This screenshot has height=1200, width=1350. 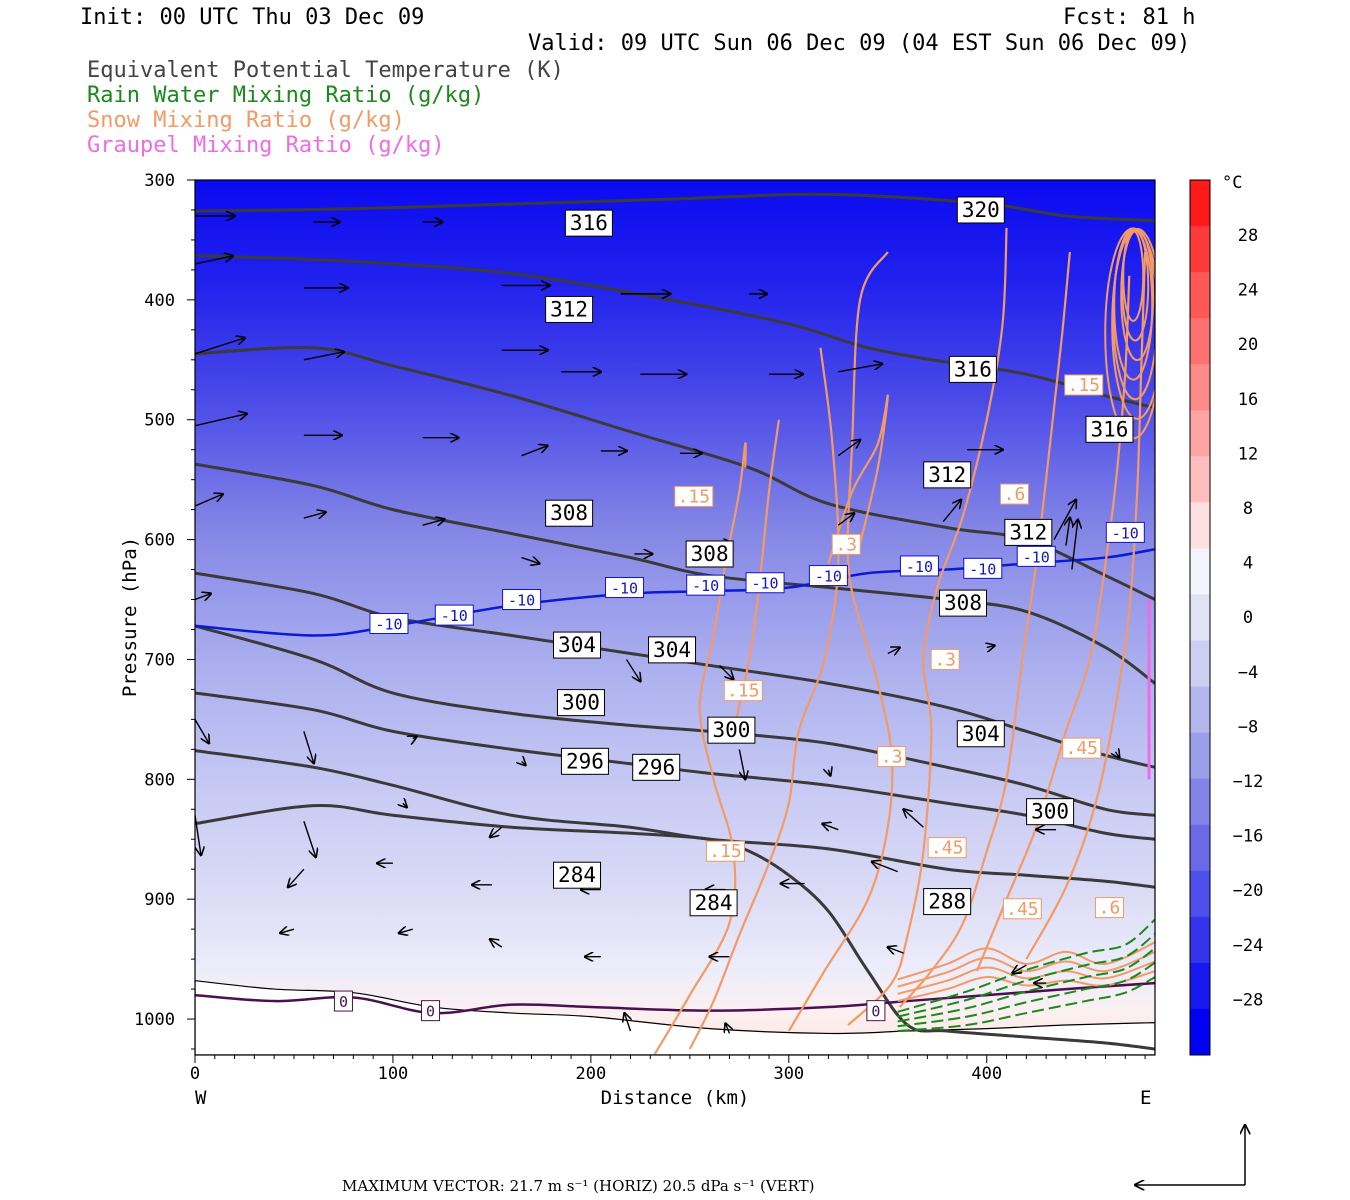 I want to click on y-axis-title: Pressure (hPa), so click(x=130, y=617).